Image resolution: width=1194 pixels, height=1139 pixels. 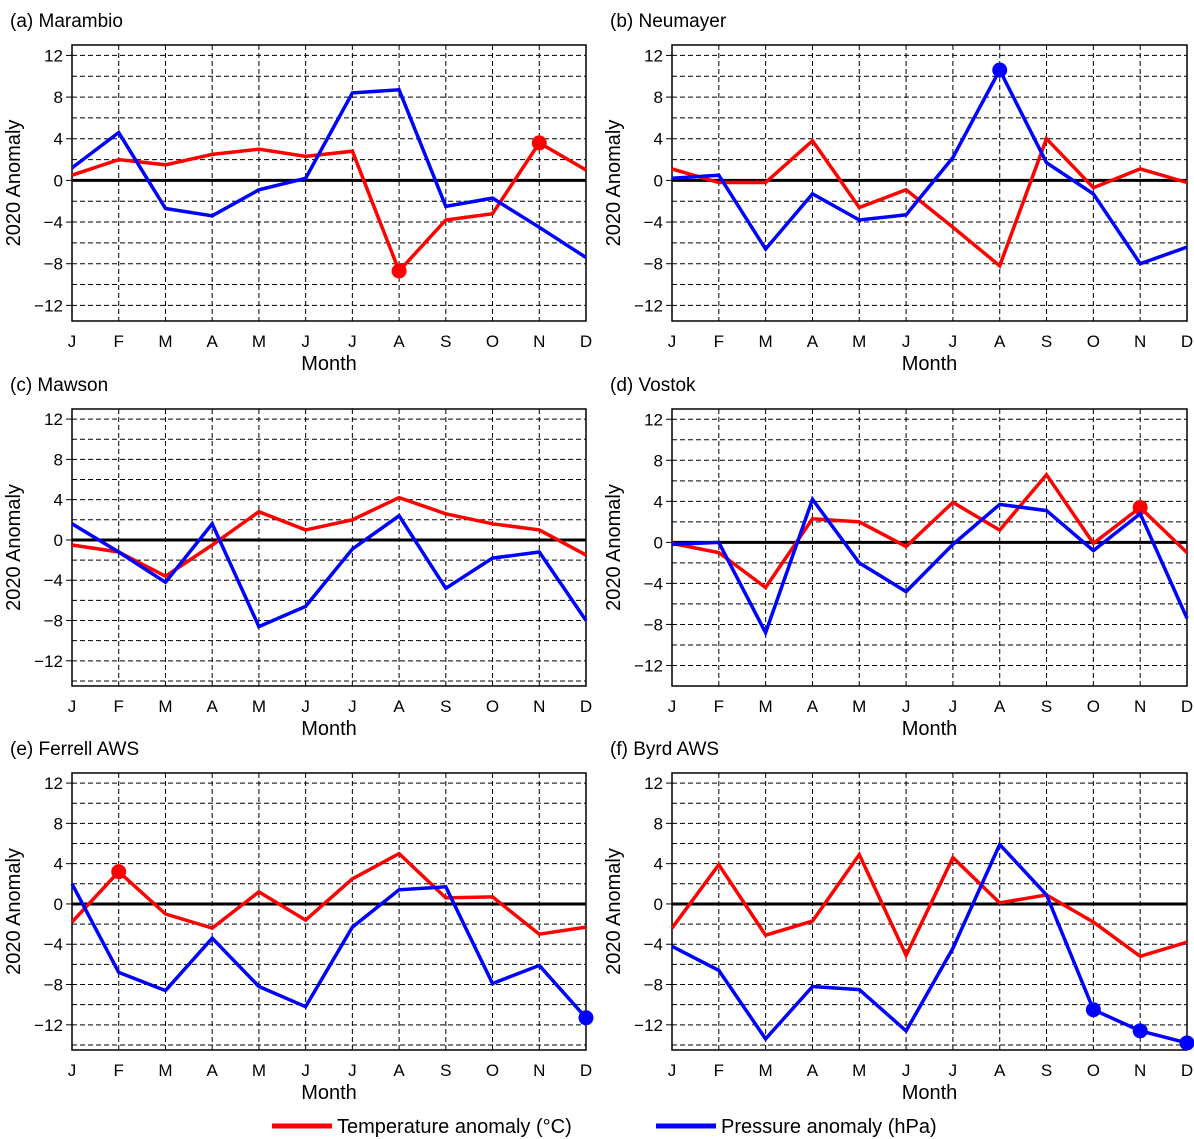 I want to click on x-axis-title: Month, so click(x=329, y=364).